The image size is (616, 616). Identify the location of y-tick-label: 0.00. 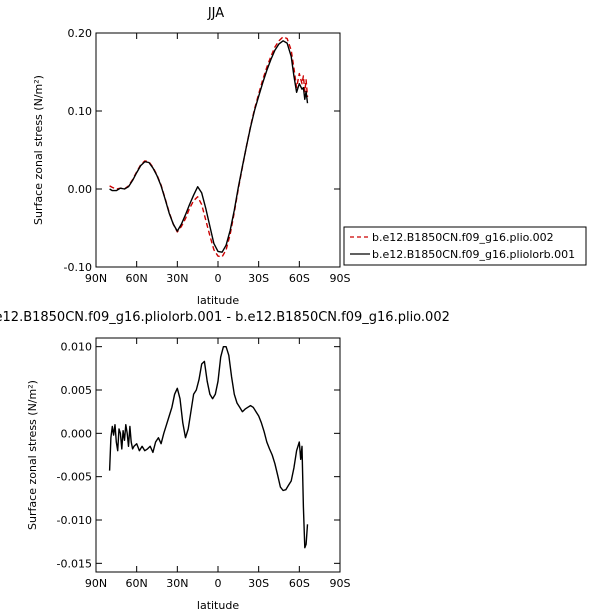
(80, 189).